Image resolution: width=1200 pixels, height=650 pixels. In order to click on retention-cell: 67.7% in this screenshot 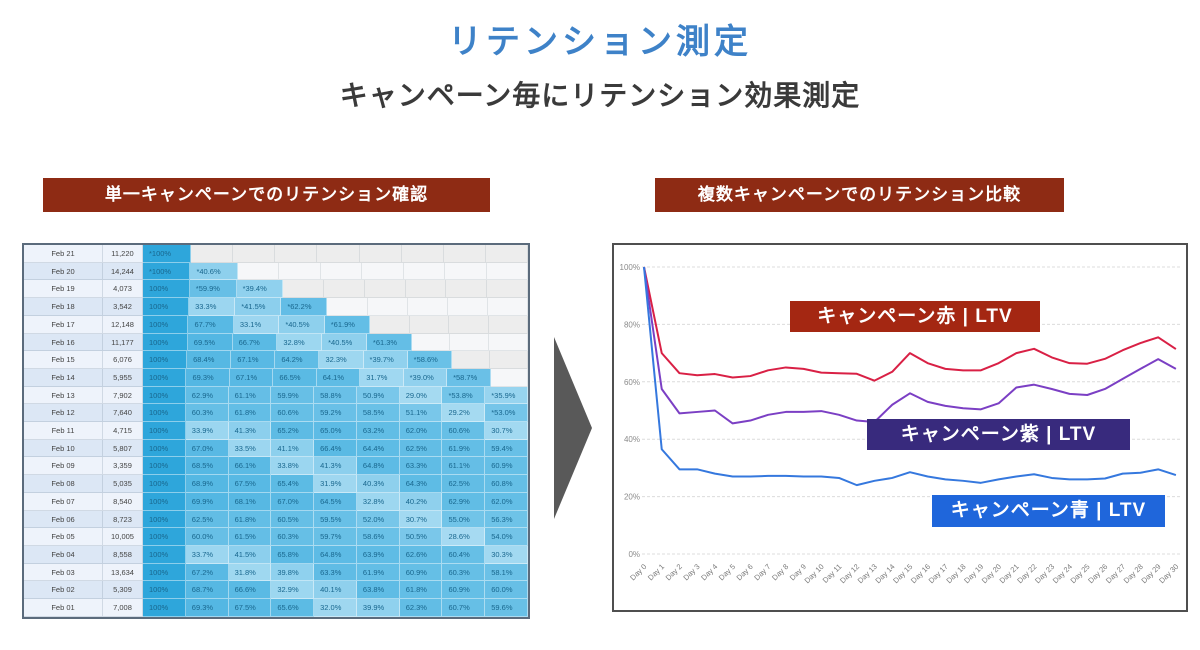, I will do `click(211, 324)`.